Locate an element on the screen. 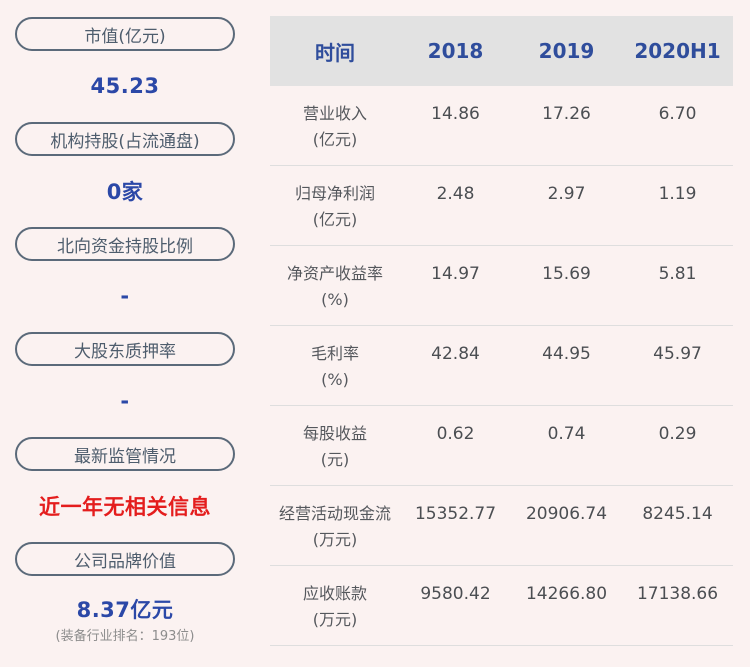 This screenshot has height=667, width=750. row-label: 每股收益 (元) is located at coordinates (335, 447).